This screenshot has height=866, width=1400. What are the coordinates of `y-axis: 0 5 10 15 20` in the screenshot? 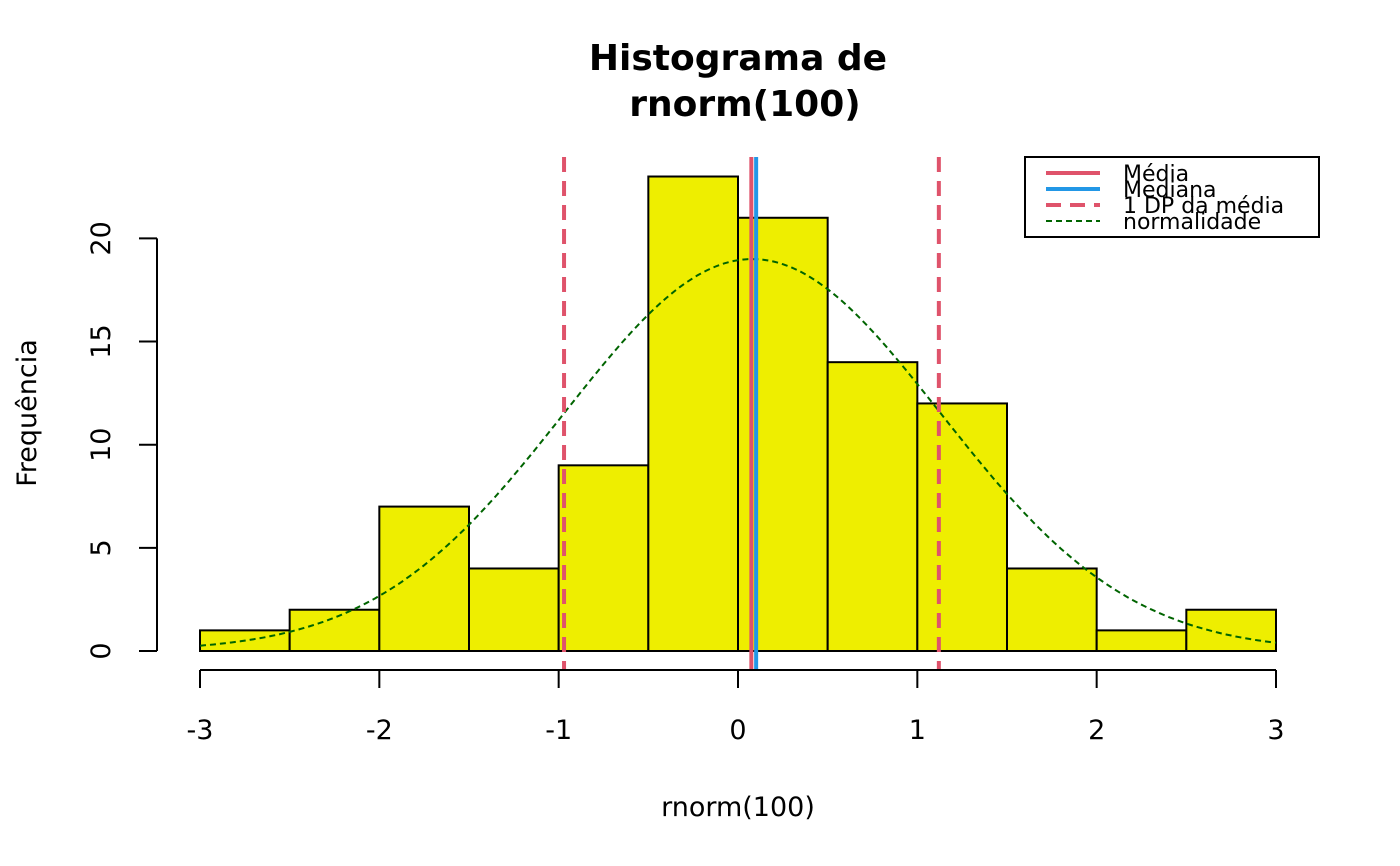 It's located at (122, 440).